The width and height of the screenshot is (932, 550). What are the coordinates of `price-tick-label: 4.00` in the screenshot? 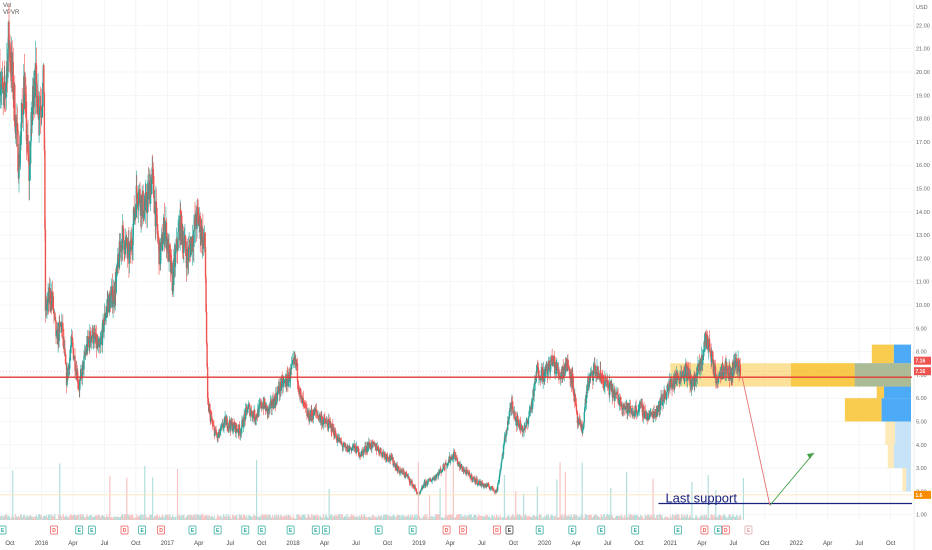 It's located at (921, 446).